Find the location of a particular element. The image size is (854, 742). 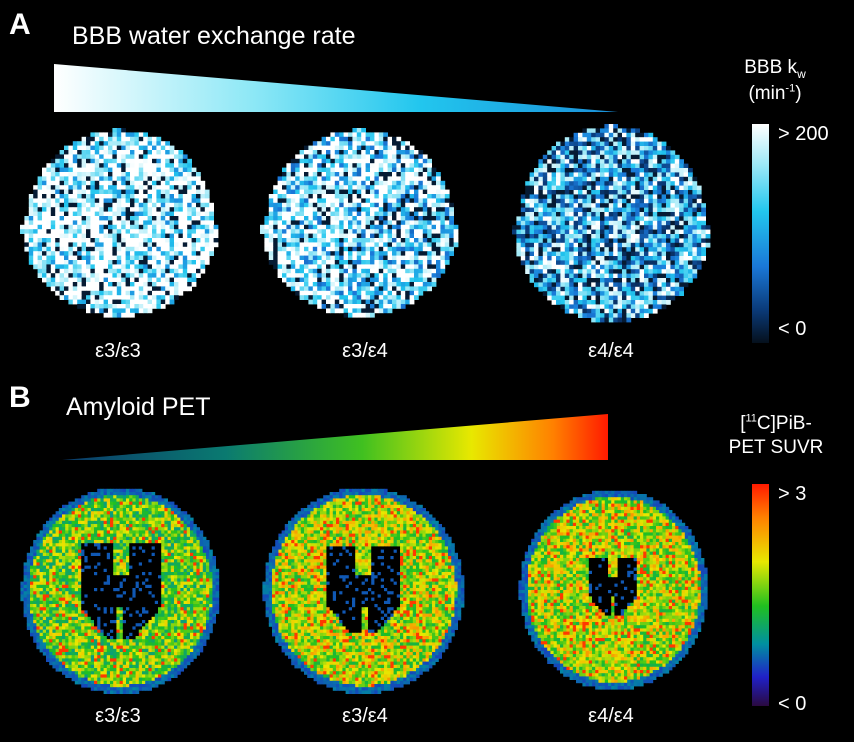

brain-kw-map-e3e4 is located at coordinates (359, 223).